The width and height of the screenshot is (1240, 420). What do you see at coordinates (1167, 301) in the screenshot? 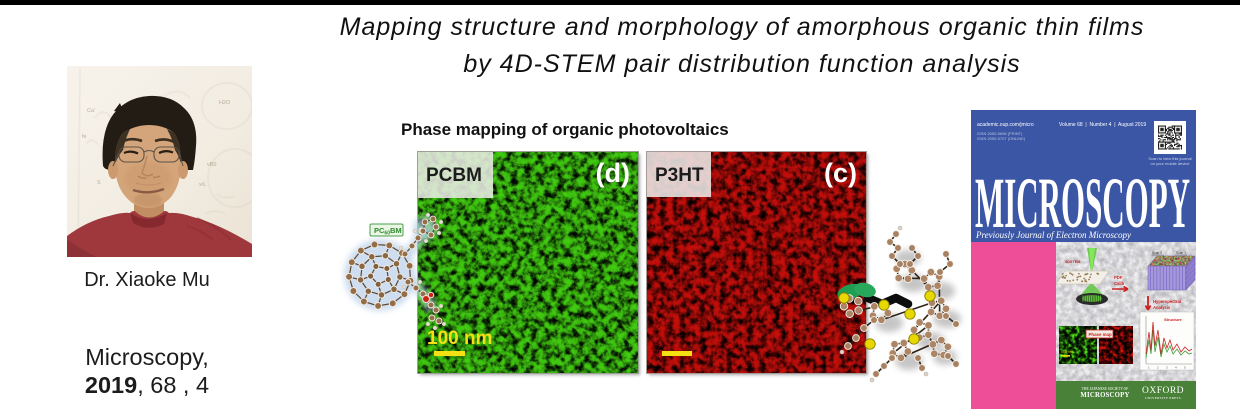
I see `svg-text: Hyperspectral` at bounding box center [1167, 301].